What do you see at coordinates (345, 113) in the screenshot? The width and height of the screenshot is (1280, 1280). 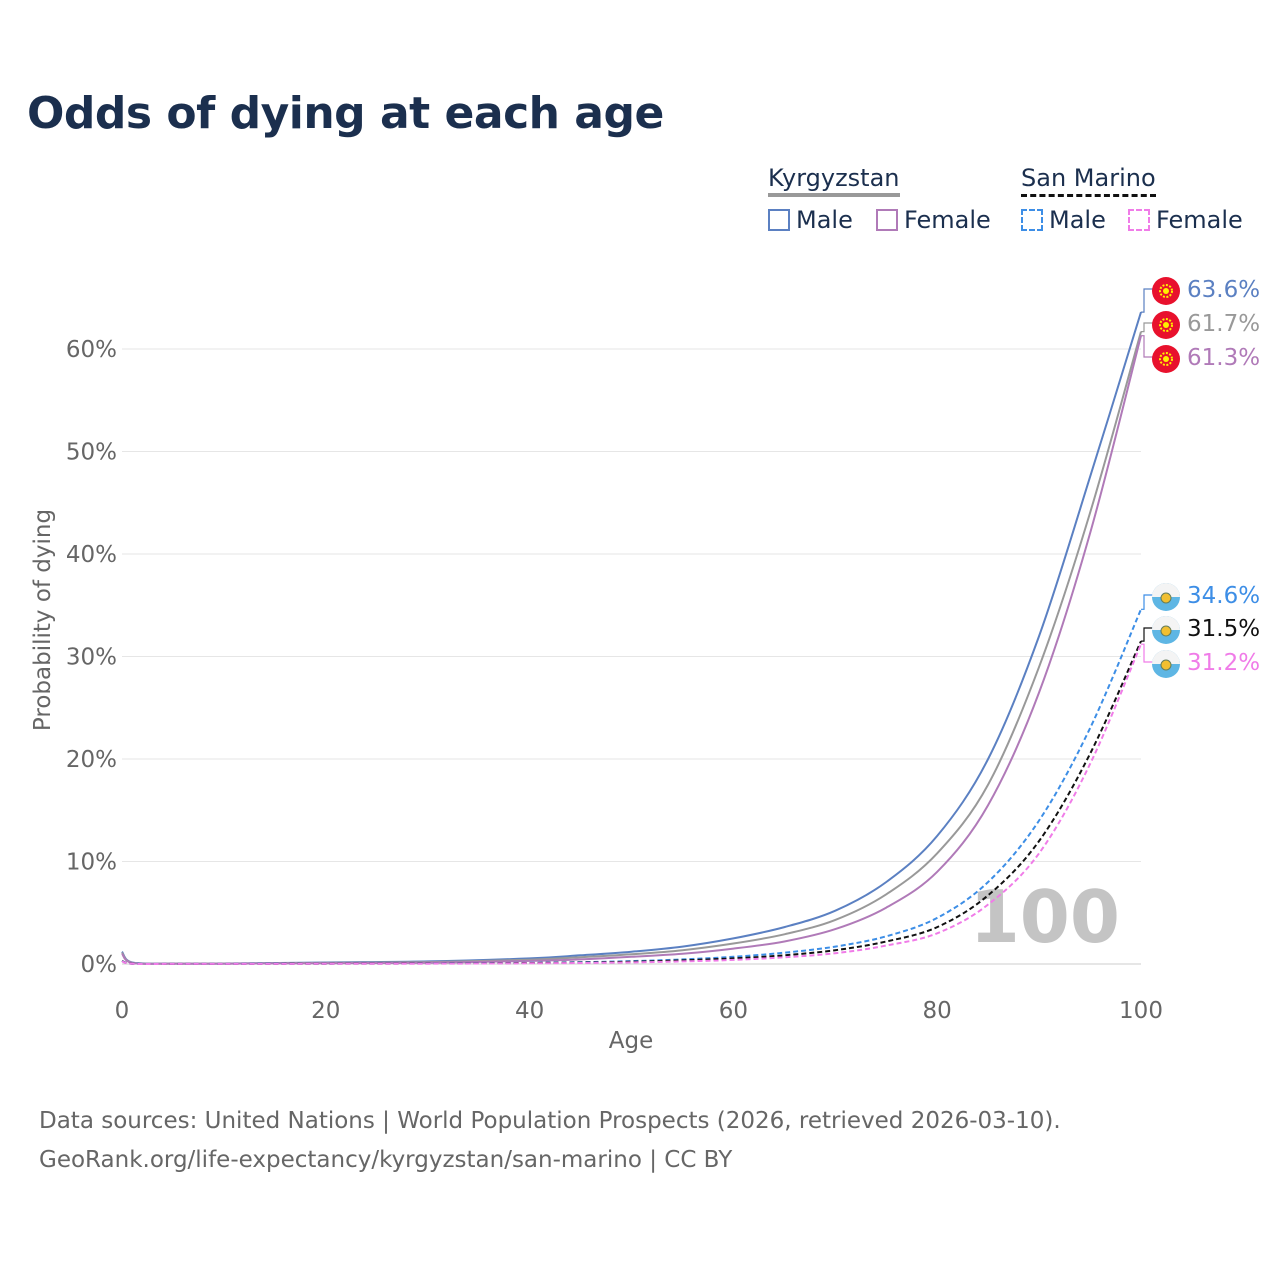 I see `page-title: Odds of dying at each age` at bounding box center [345, 113].